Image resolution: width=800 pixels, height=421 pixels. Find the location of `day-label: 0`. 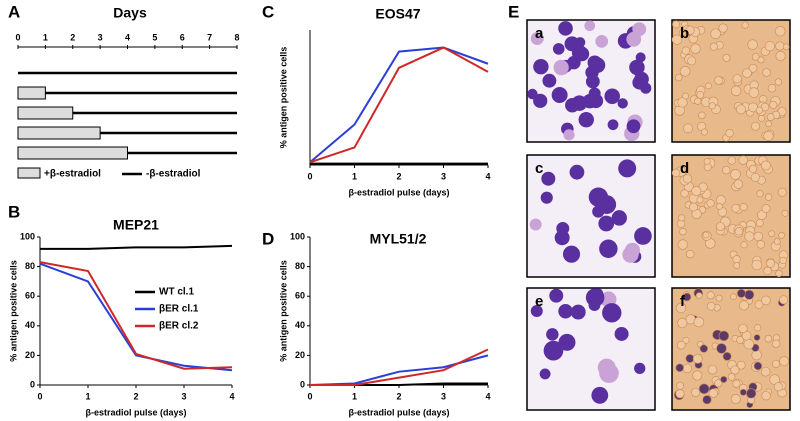

day-label: 0 is located at coordinates (17, 37).